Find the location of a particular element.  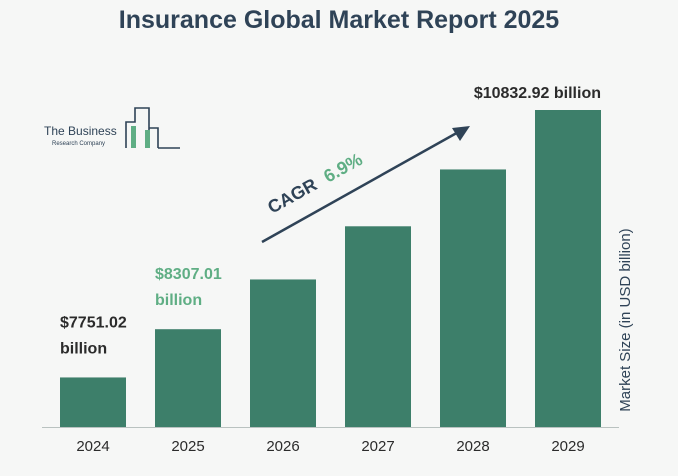

cagr-label: CAGR is located at coordinates (292, 195).